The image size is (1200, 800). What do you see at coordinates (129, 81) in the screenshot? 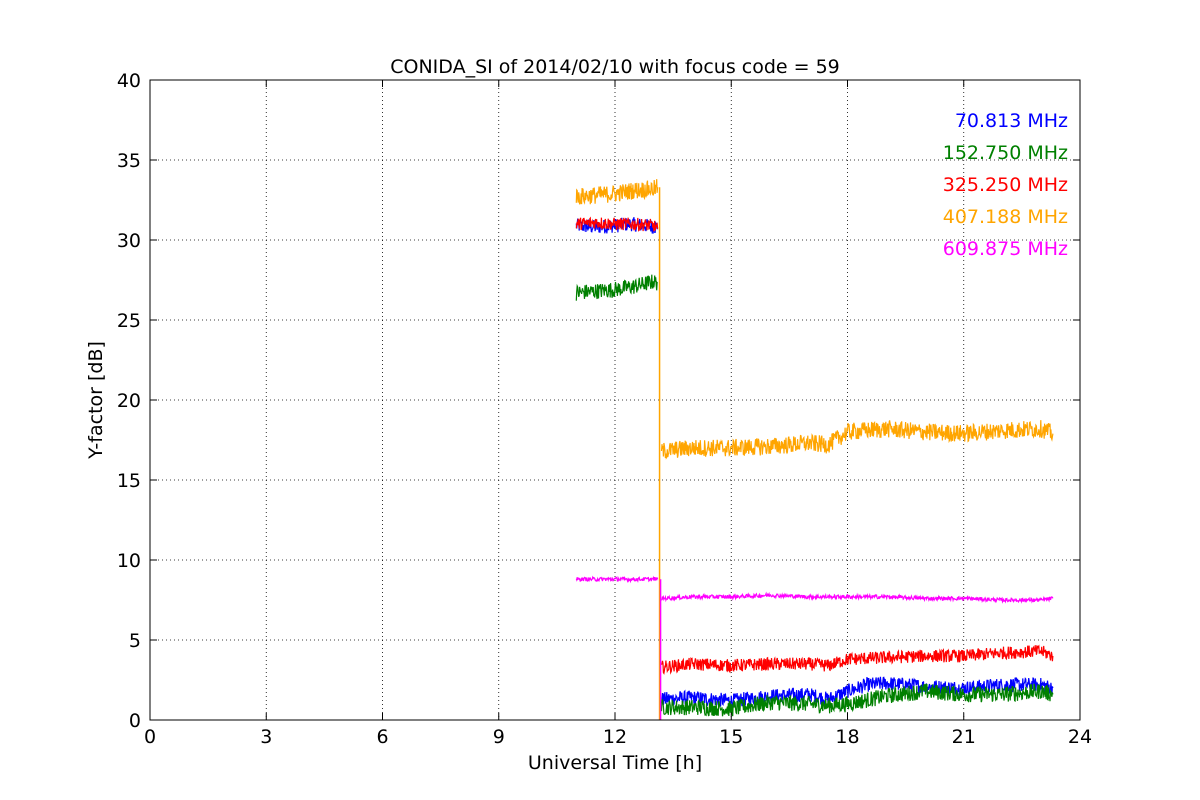
I see `y-tick-label: 40` at bounding box center [129, 81].